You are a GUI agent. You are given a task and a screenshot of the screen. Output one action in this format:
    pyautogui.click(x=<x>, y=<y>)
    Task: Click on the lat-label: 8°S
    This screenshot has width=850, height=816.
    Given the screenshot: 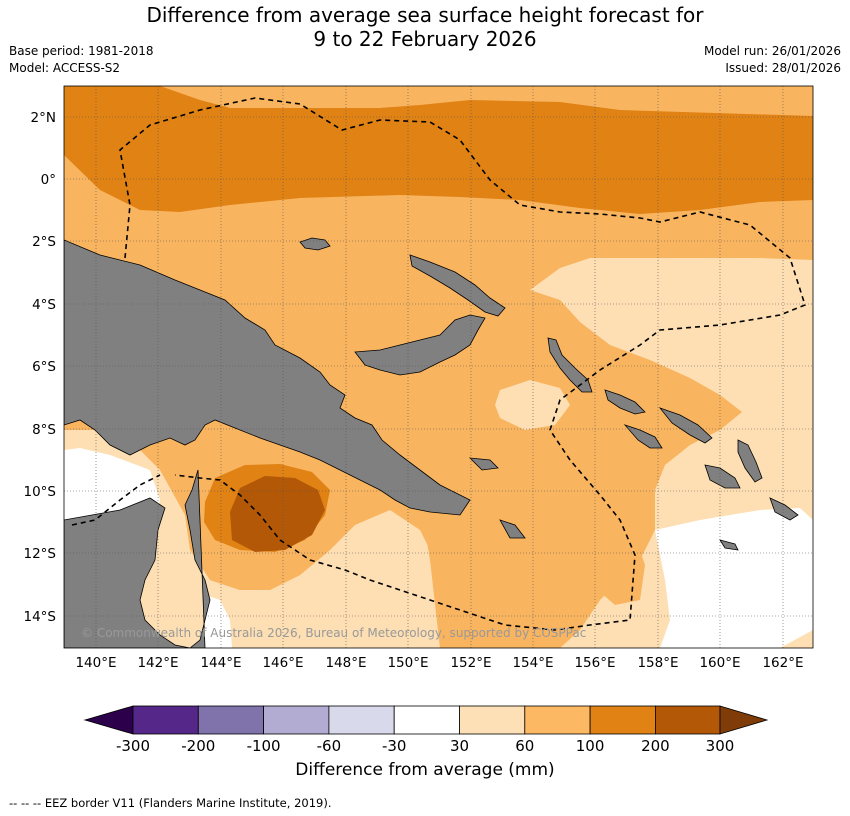 What is the action you would take?
    pyautogui.click(x=44, y=430)
    